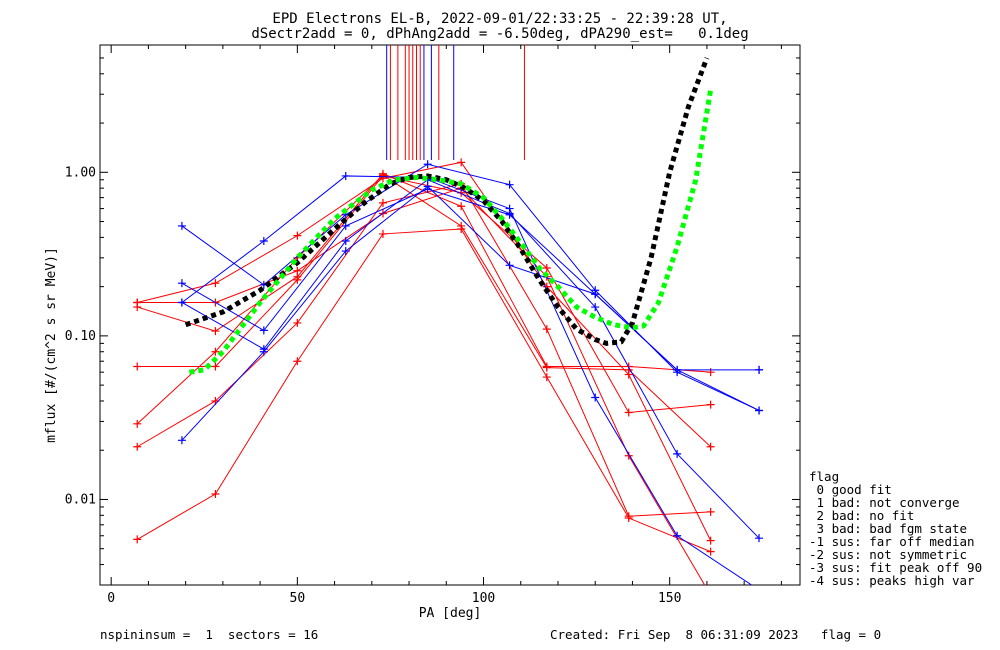  Describe the element at coordinates (51, 345) in the screenshot. I see `y-axis-label: mflux [#/(cm^2 s sr MeV)]` at that location.